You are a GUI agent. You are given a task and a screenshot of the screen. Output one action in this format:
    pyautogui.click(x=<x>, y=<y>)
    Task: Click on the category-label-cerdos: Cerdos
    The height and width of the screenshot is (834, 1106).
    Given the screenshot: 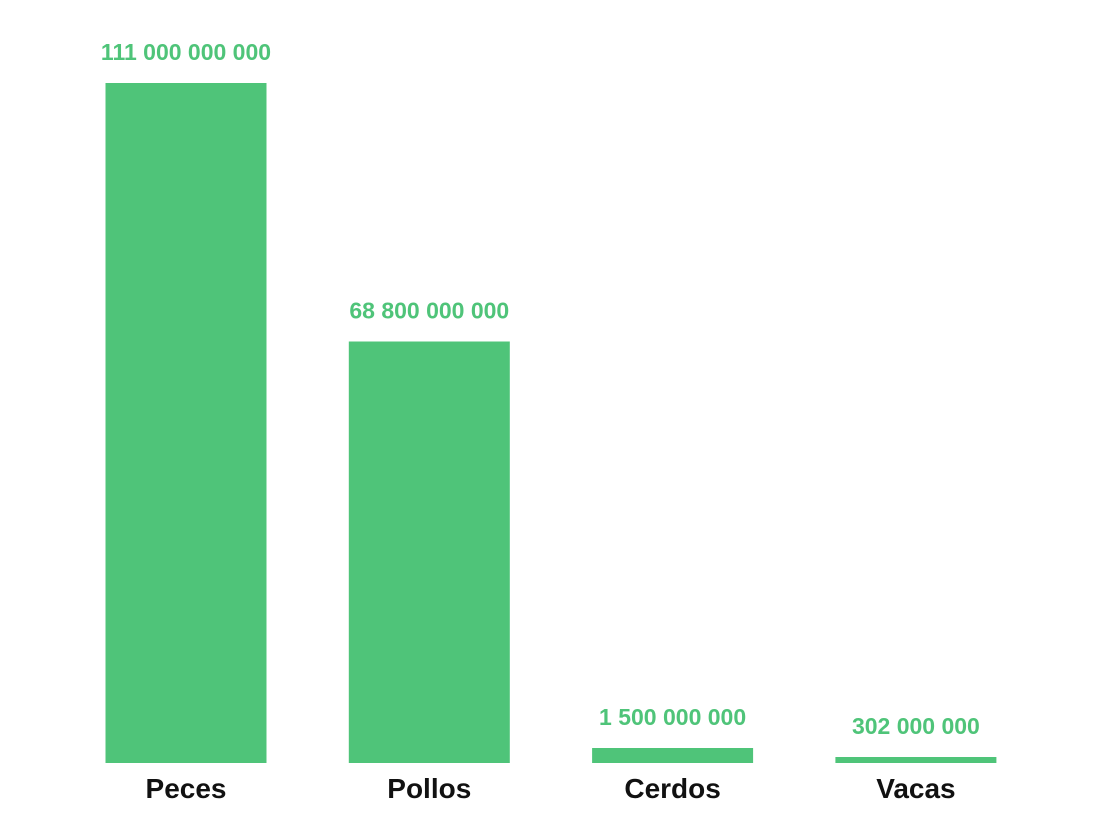 What is the action you would take?
    pyautogui.click(x=672, y=788)
    